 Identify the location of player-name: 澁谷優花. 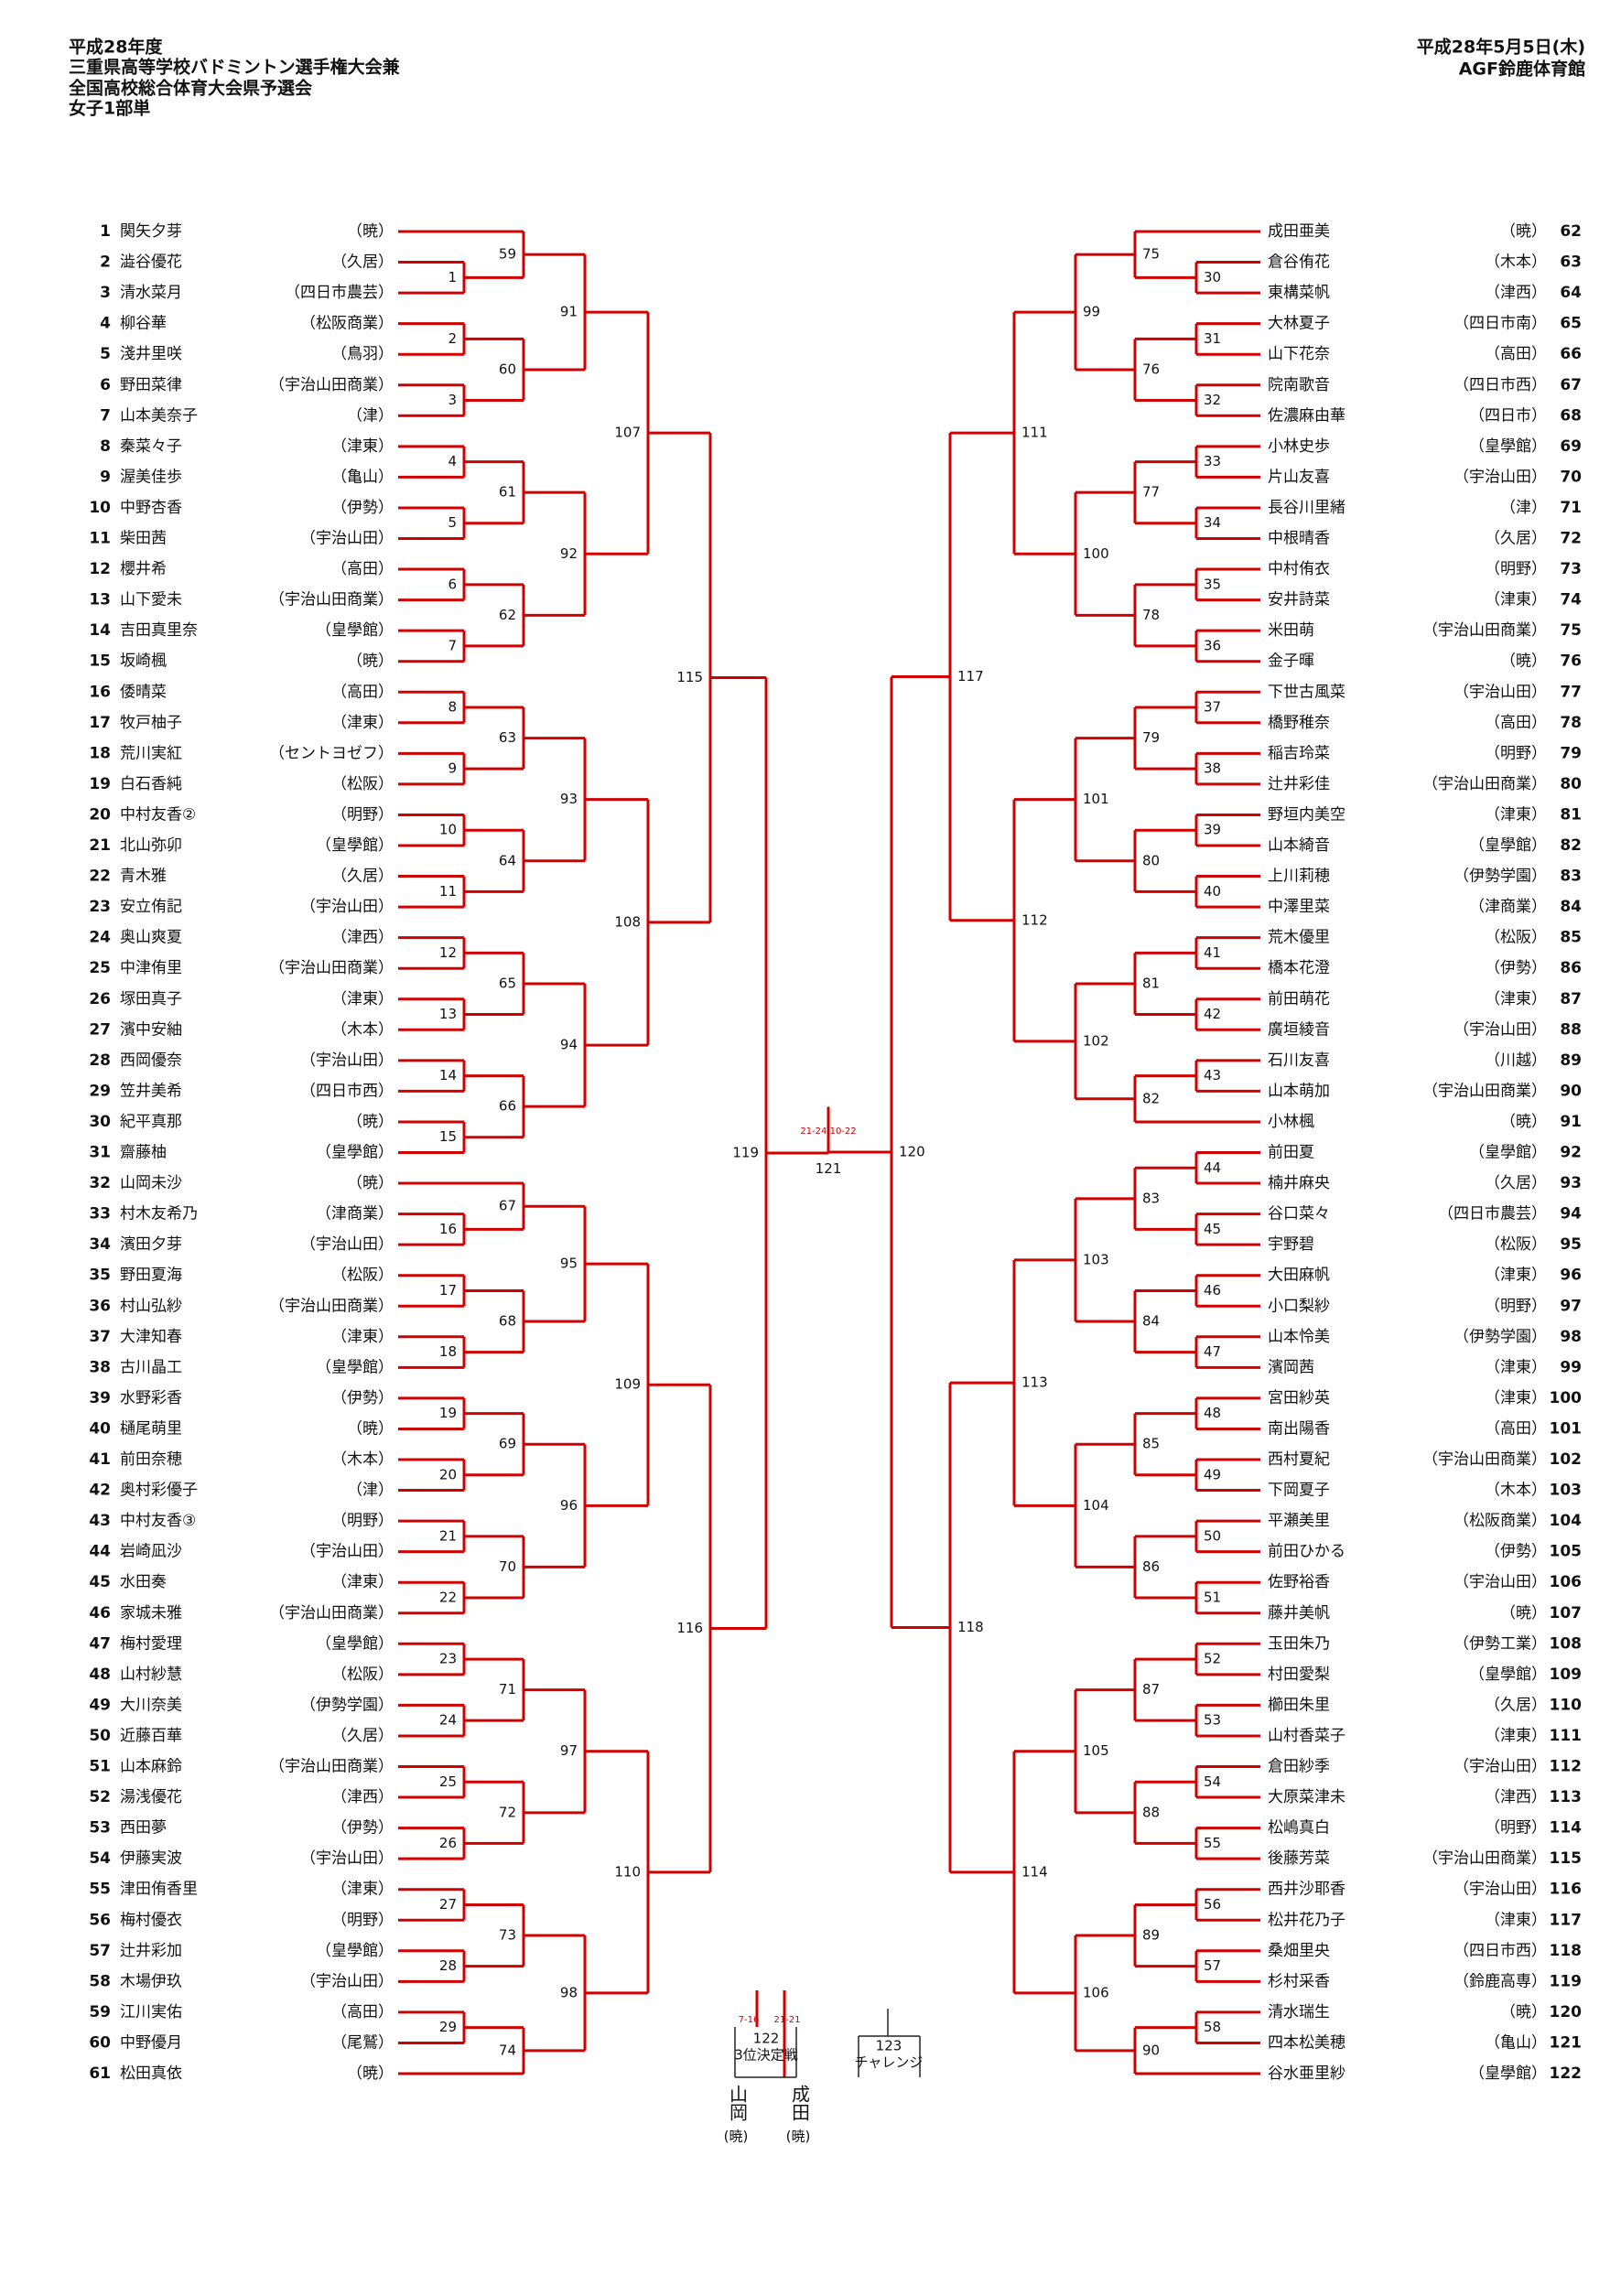
(151, 262).